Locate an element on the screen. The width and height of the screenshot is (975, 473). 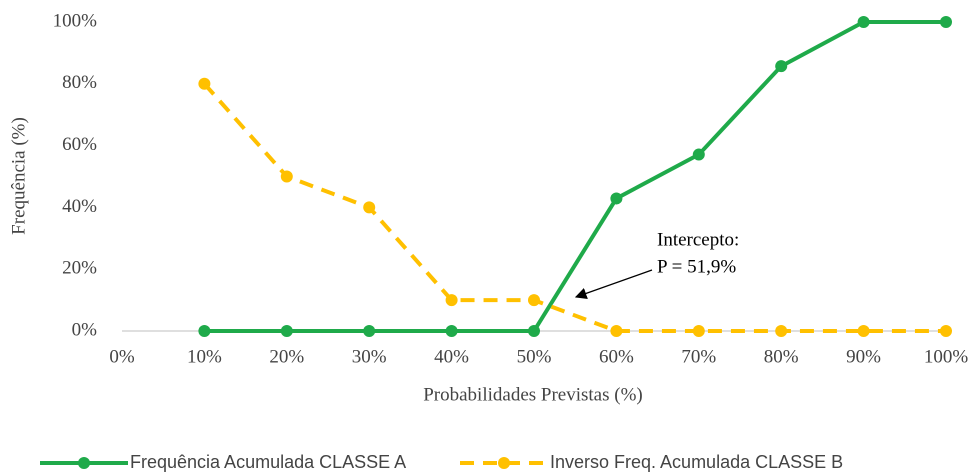
y-tick-label: 40% is located at coordinates (79, 206).